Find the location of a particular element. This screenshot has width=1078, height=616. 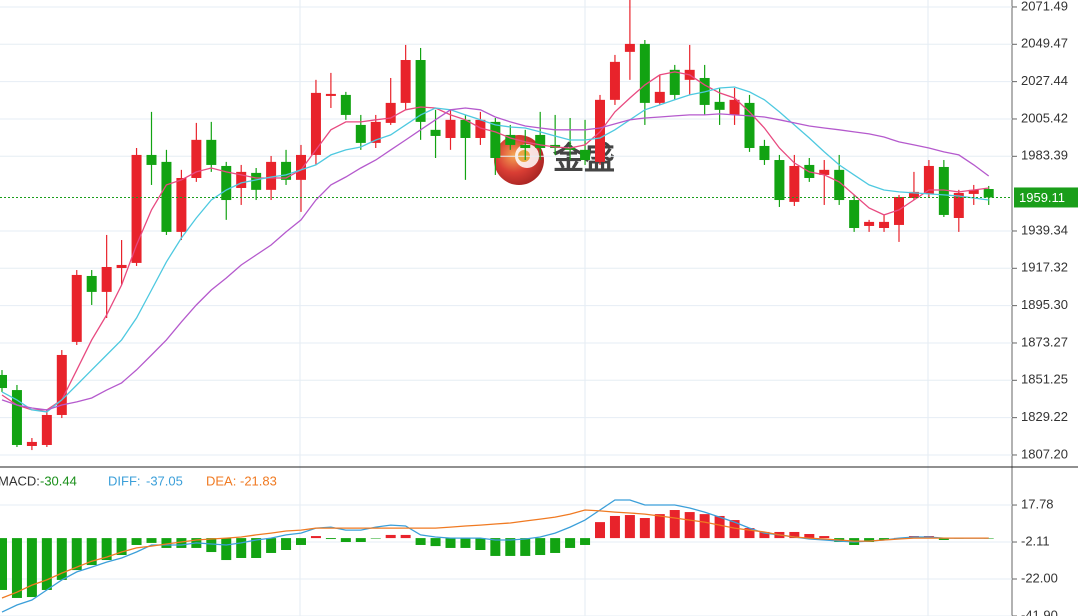

y-tick-label: -2.11 is located at coordinates (1035, 540).